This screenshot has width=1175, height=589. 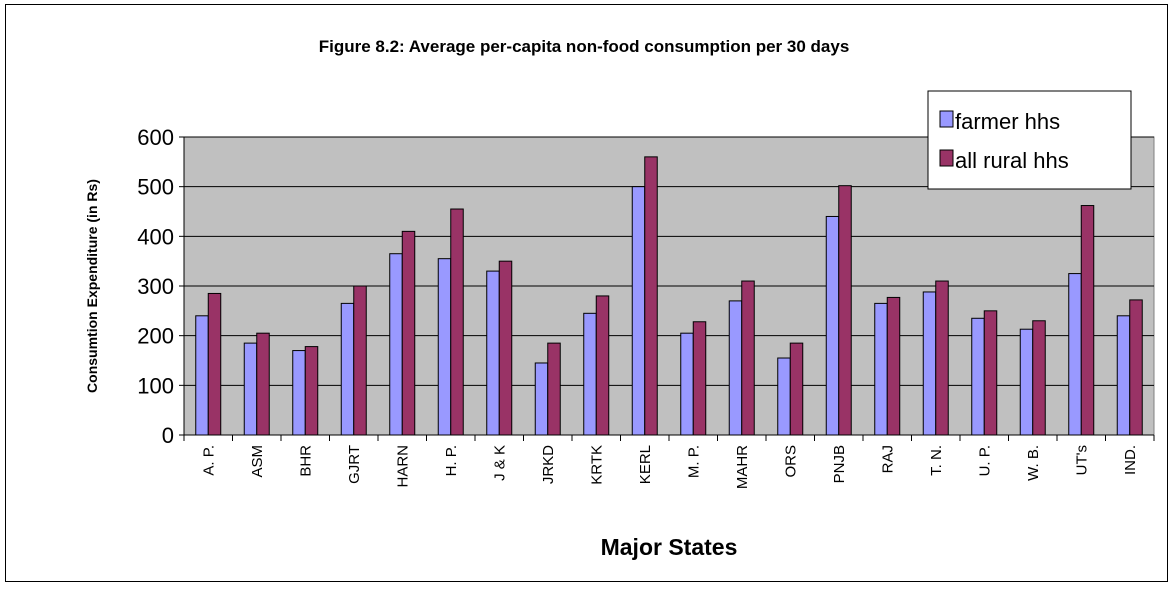 What do you see at coordinates (257, 461) in the screenshot?
I see `x-tick-label: ASM` at bounding box center [257, 461].